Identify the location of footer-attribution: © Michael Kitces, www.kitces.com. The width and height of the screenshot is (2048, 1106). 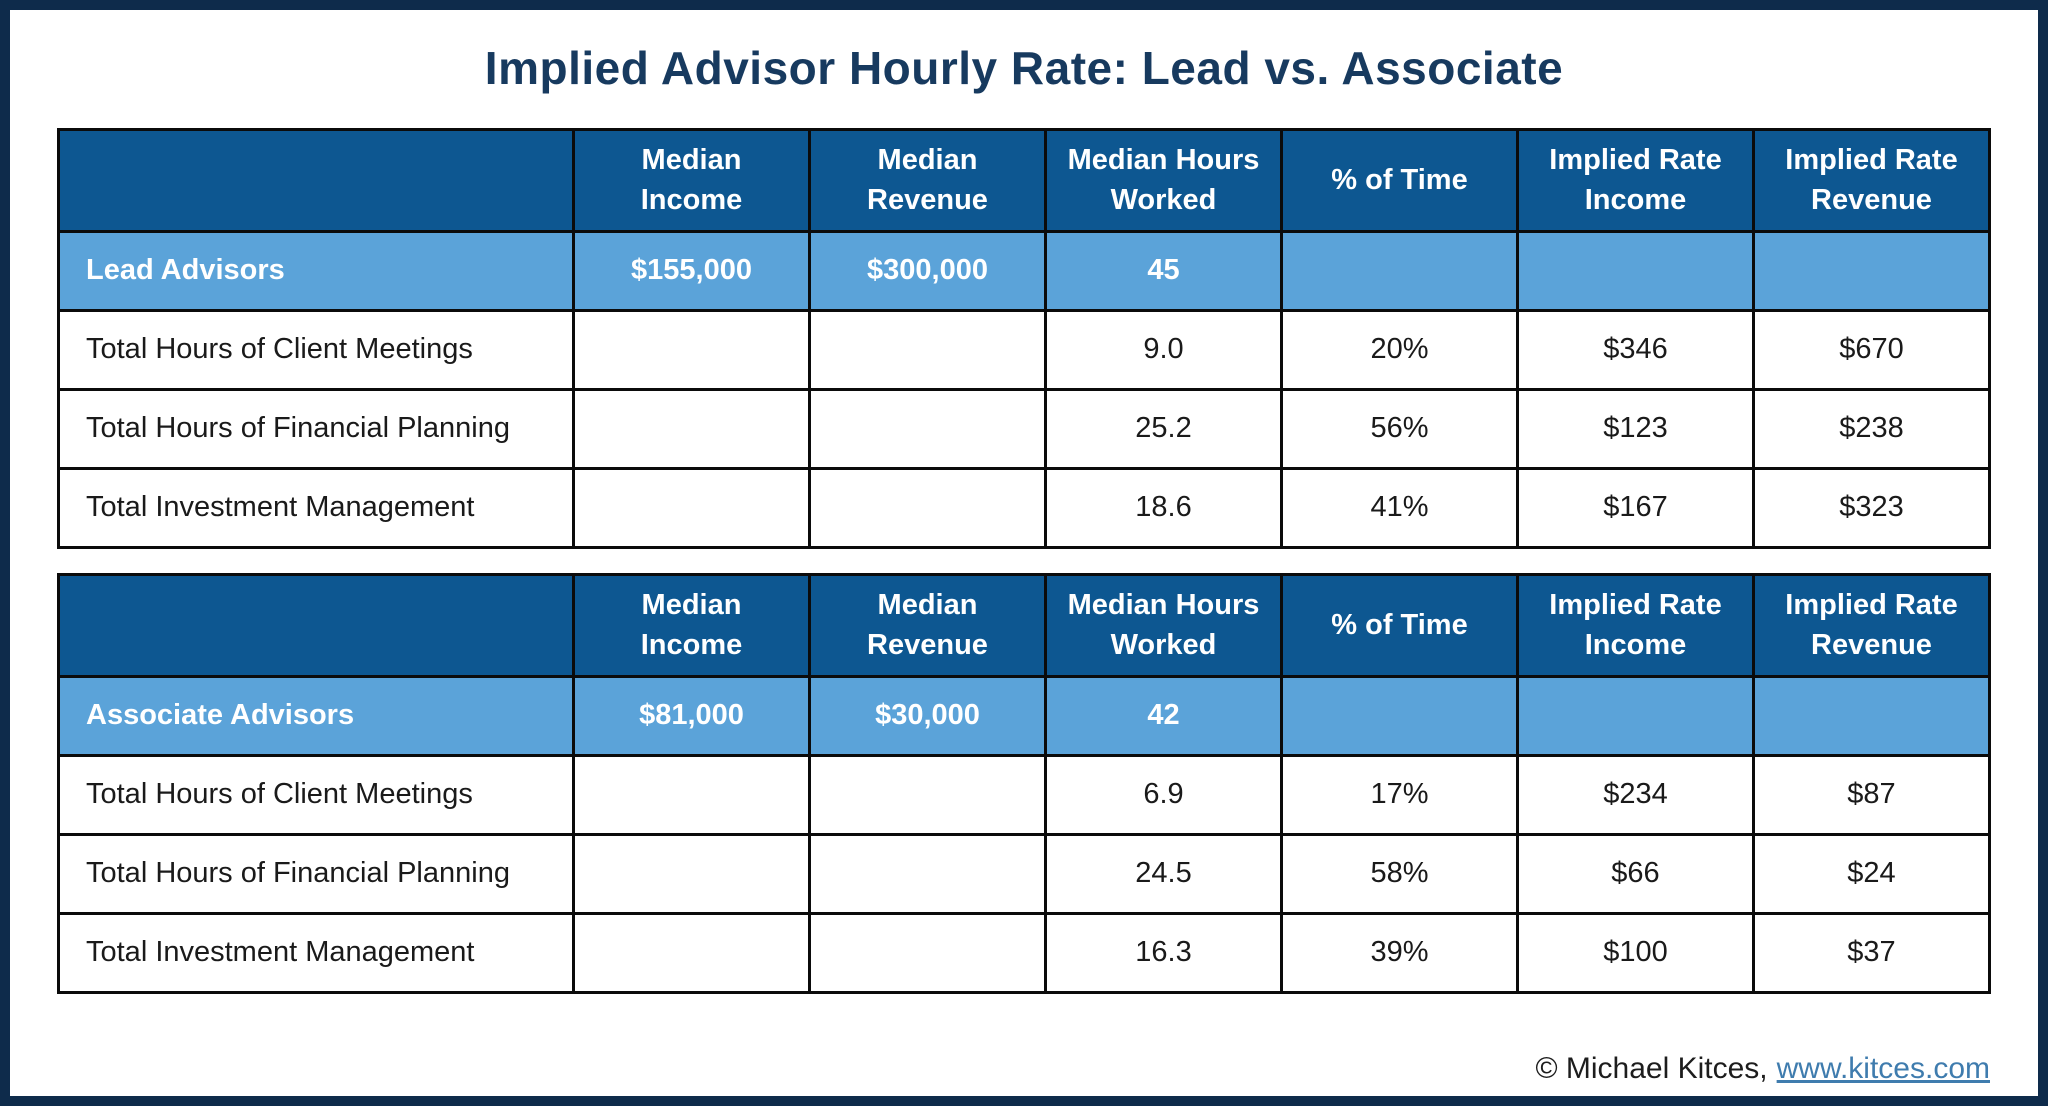
(1762, 1069).